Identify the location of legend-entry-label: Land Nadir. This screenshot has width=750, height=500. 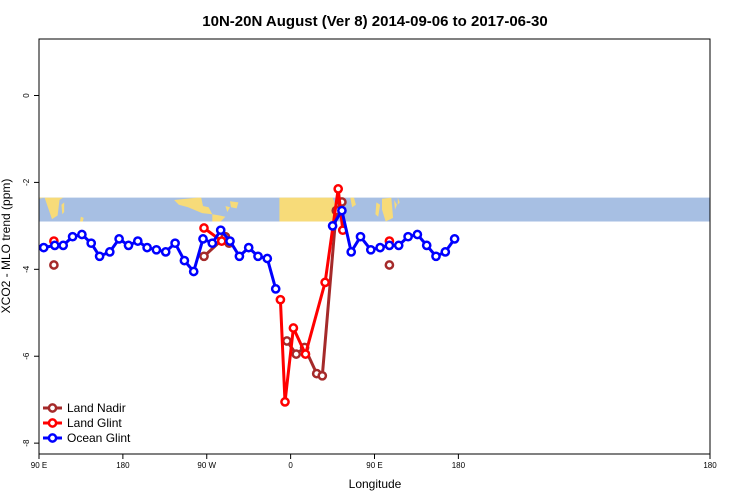
(96, 408).